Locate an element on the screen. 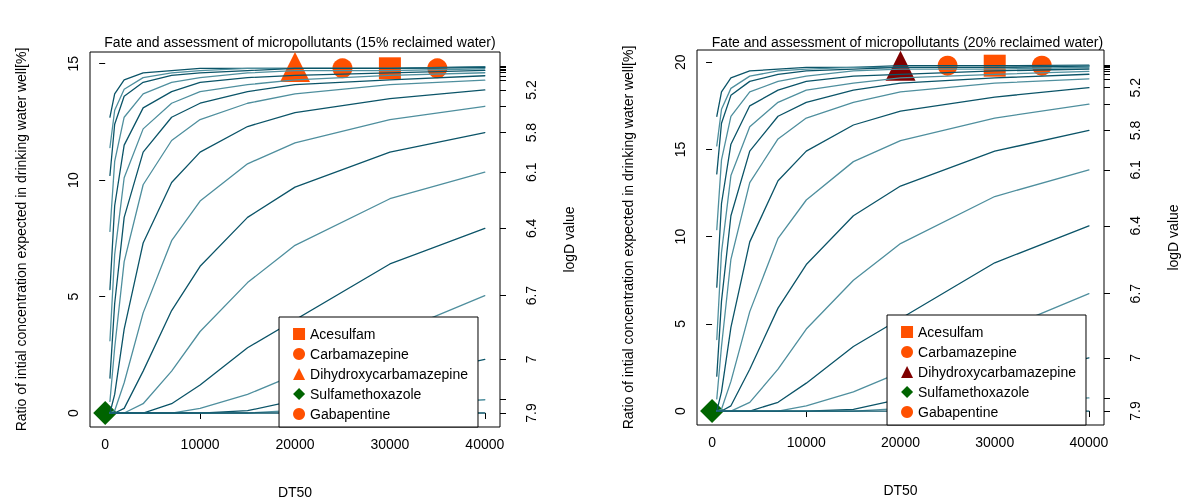  chart-title: Fate and assessment of micropollutants (20% reclaimed water) is located at coordinates (907, 42).